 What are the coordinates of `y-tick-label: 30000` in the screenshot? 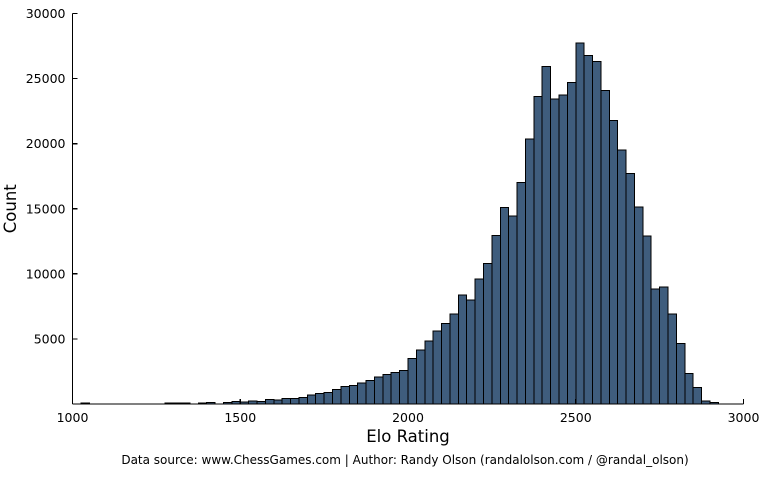 It's located at (46, 13).